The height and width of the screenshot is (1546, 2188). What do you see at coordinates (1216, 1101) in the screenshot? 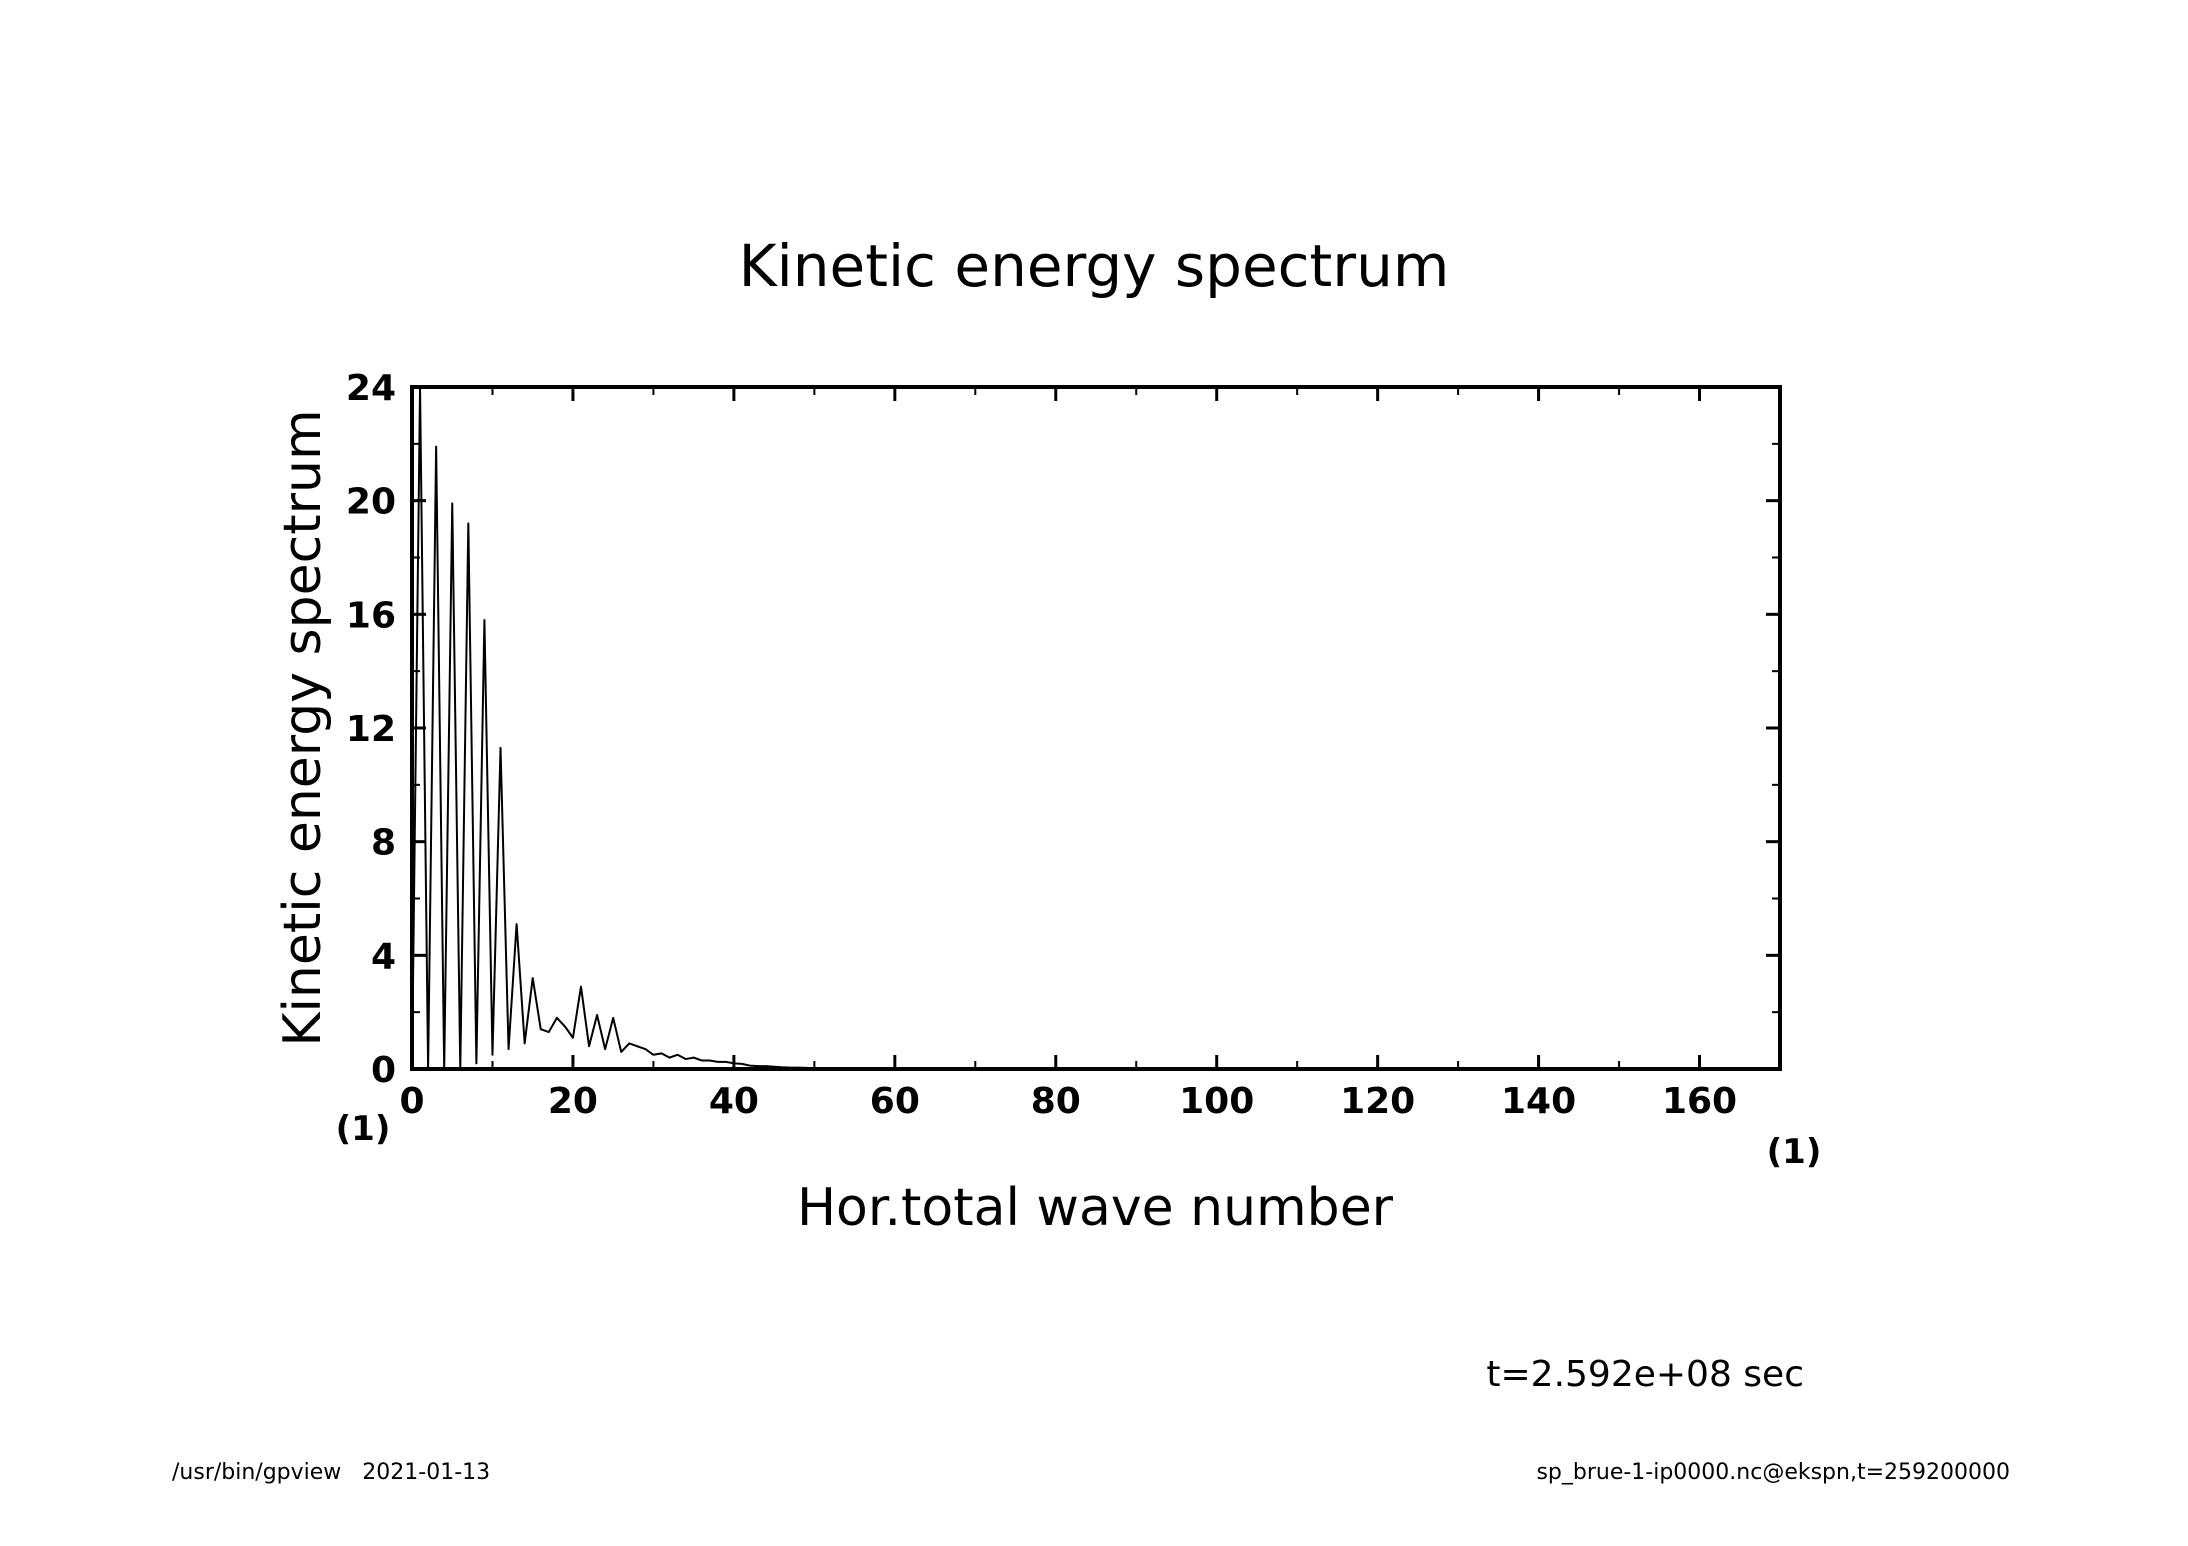
I see `x-tick-label: 100` at bounding box center [1216, 1101].